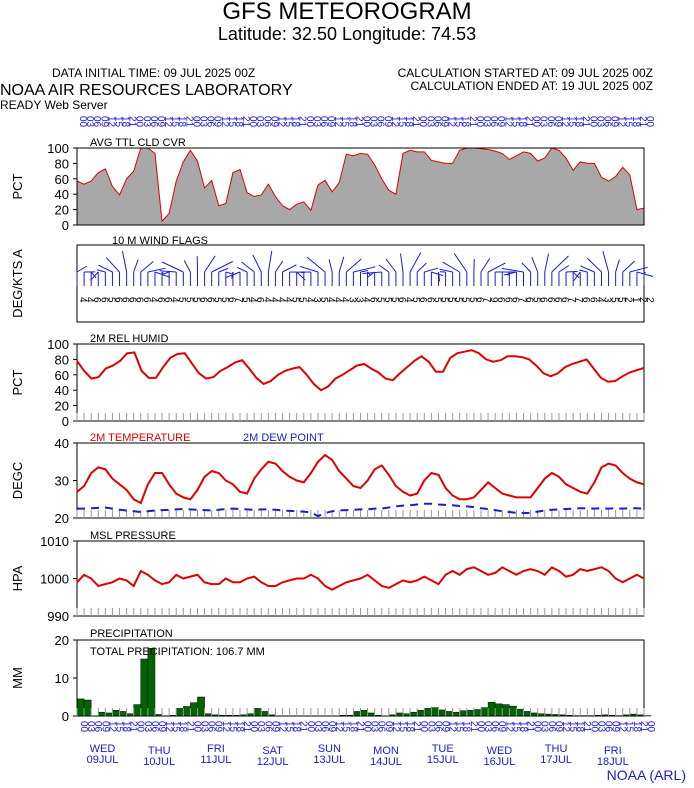 This screenshot has height=788, width=694. I want to click on bottom-hour-label: 00, so click(253, 727).